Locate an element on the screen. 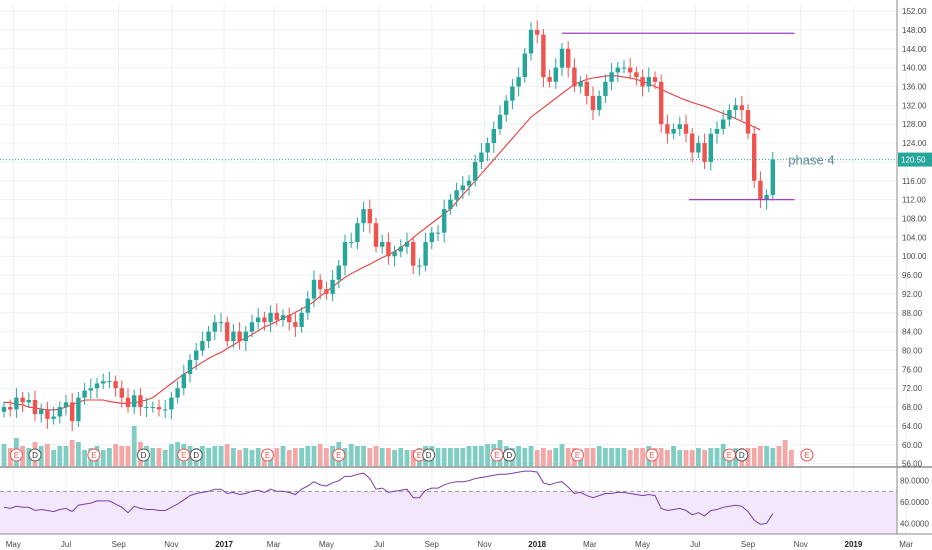 Image resolution: width=932 pixels, height=550 pixels. price-tick-label: 128.00 is located at coordinates (914, 124).